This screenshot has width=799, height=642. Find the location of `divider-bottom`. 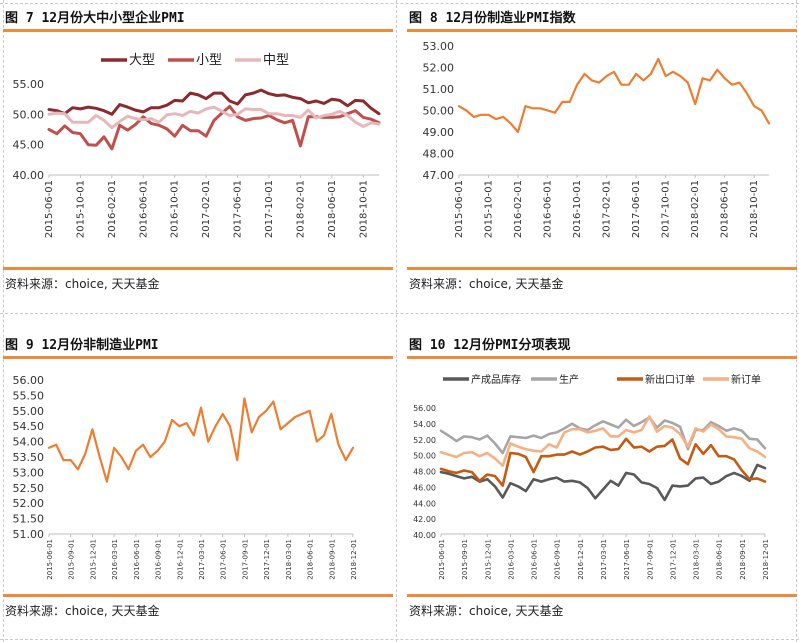

divider-bottom is located at coordinates (399, 639).